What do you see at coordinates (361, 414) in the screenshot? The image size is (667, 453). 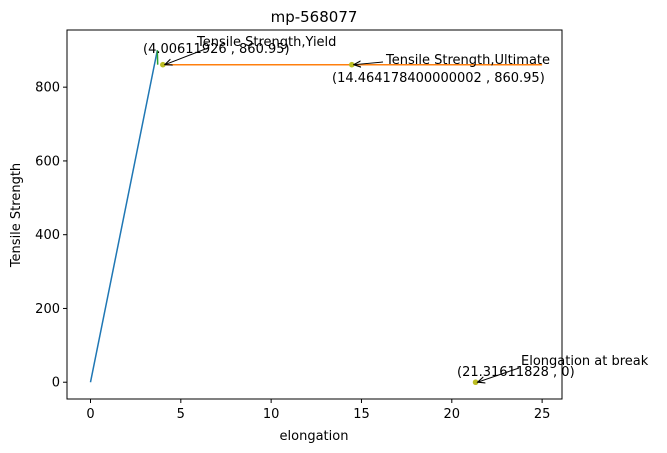 I see `x-tick-label: 15` at bounding box center [361, 414].